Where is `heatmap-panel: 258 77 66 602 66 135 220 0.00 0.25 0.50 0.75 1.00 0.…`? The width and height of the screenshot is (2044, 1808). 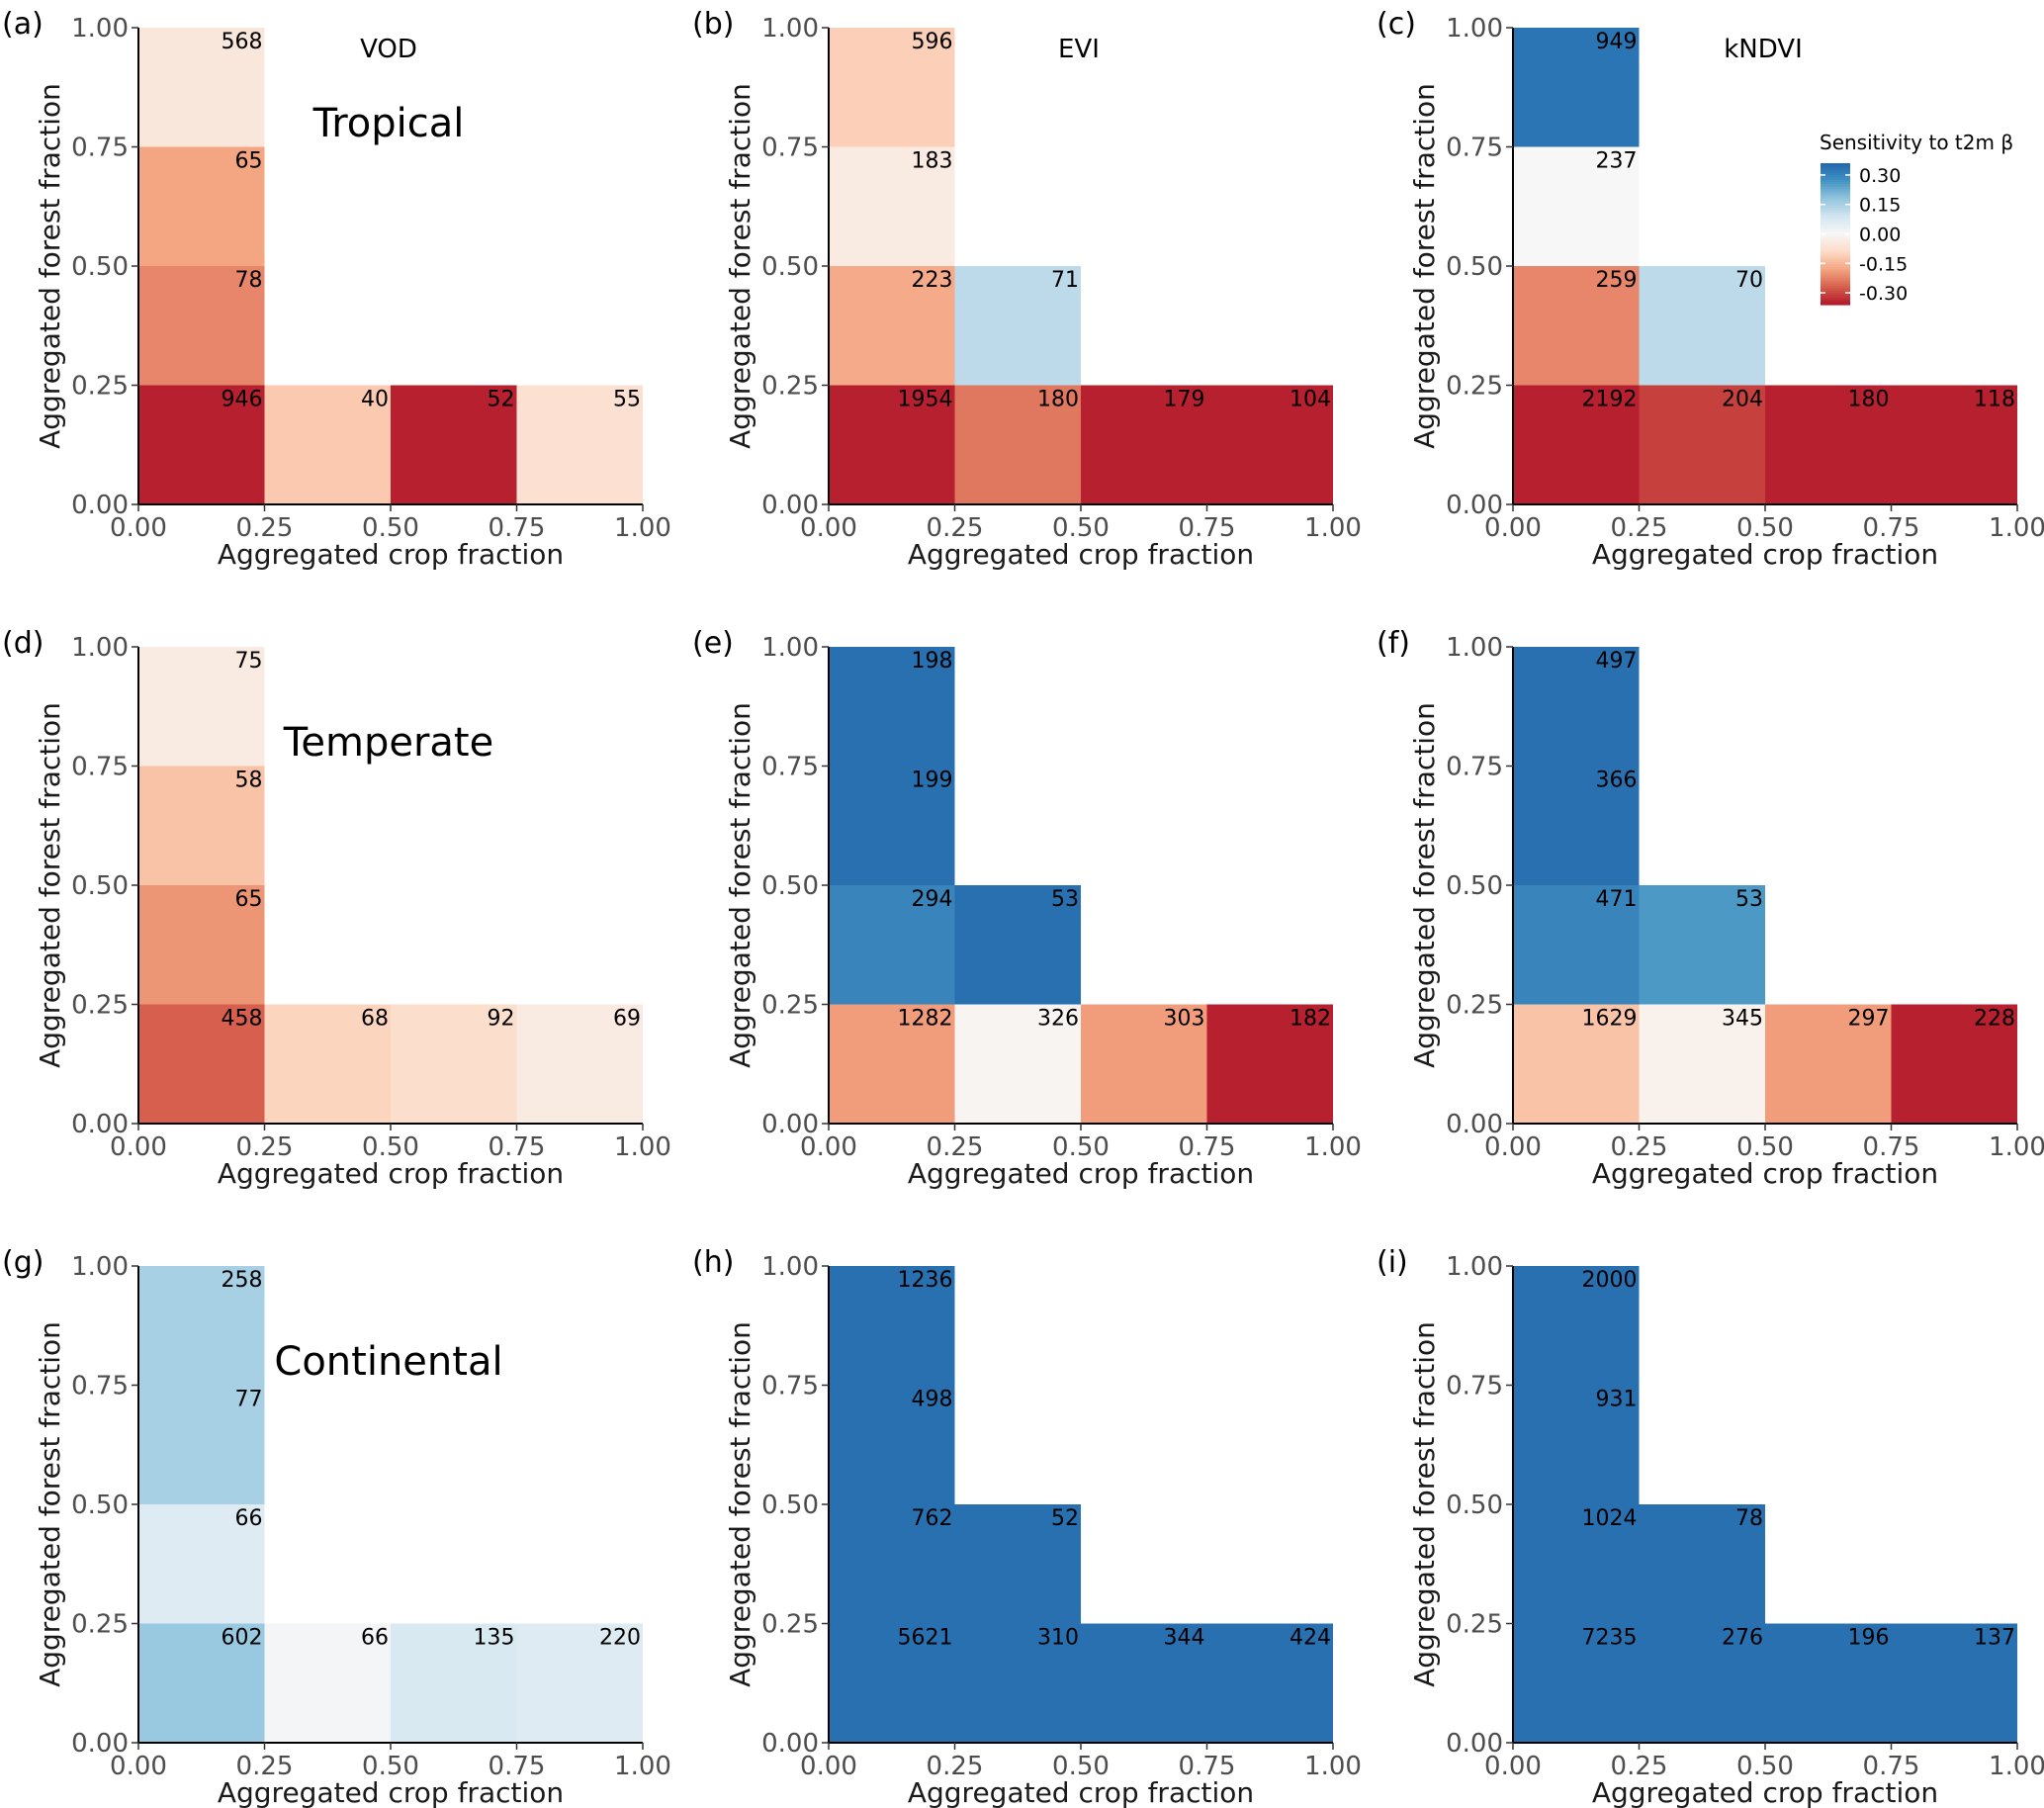
heatmap-panel: 258 77 66 602 66 135 220 0.00 0.25 0.50 0.75 1.00 0.… is located at coordinates (336, 1527).